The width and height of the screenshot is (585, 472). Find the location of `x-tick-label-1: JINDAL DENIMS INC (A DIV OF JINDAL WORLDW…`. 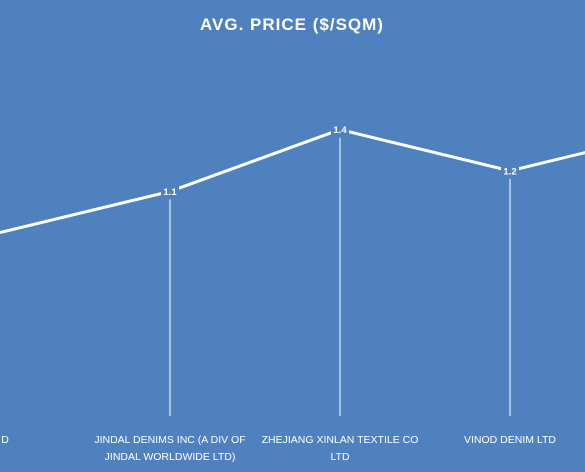

x-tick-label-1: JINDAL DENIMS INC (A DIV OF JINDAL WORLDW… is located at coordinates (169, 448).